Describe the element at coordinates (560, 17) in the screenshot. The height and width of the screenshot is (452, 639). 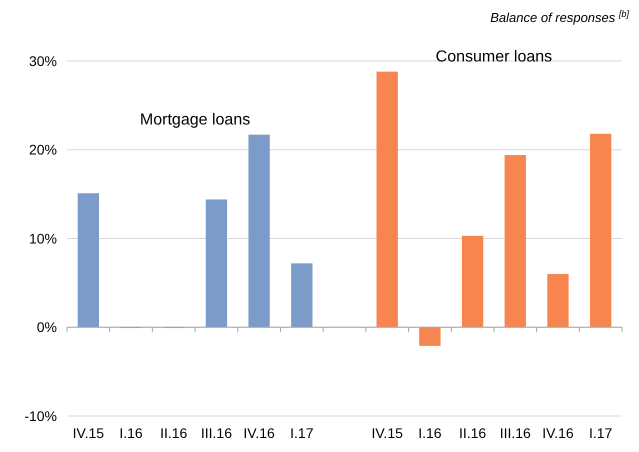
I see `y-axis-title: Balance of responses $^{[b]}$` at that location.